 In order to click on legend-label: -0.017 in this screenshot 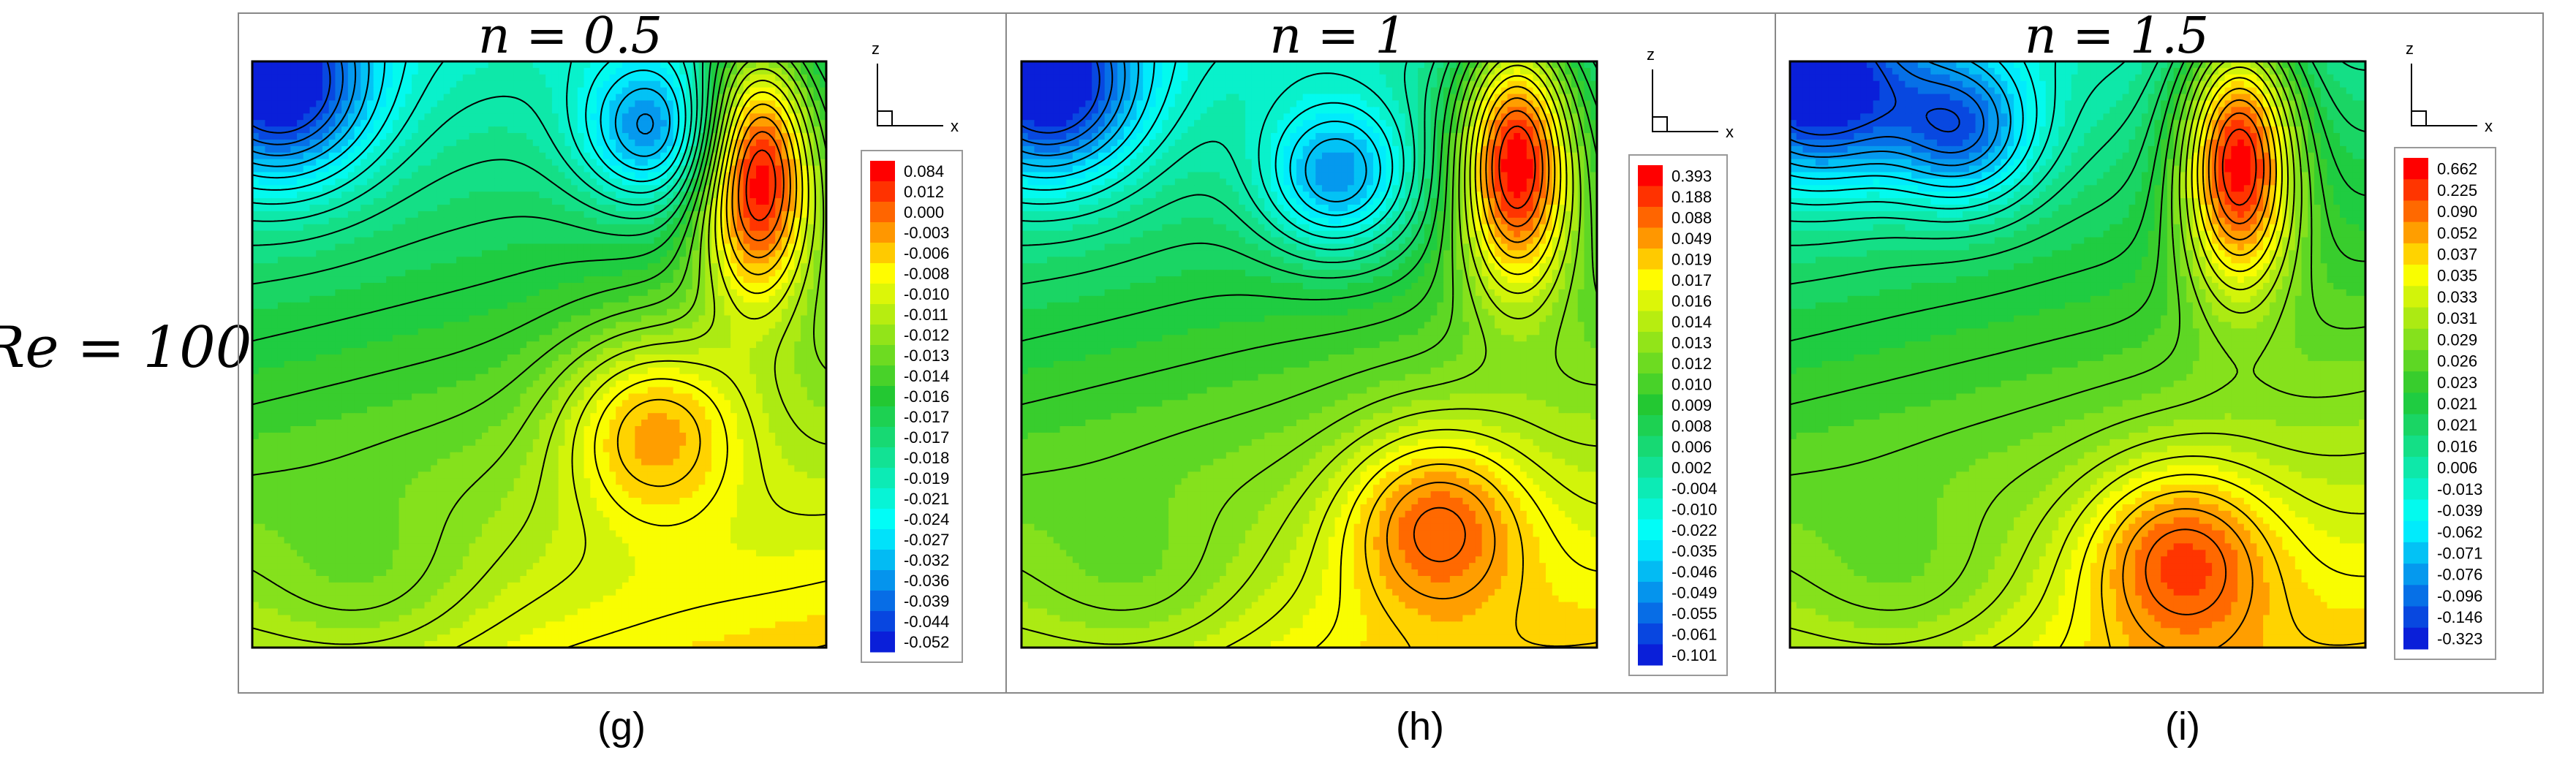, I will do `click(926, 417)`.